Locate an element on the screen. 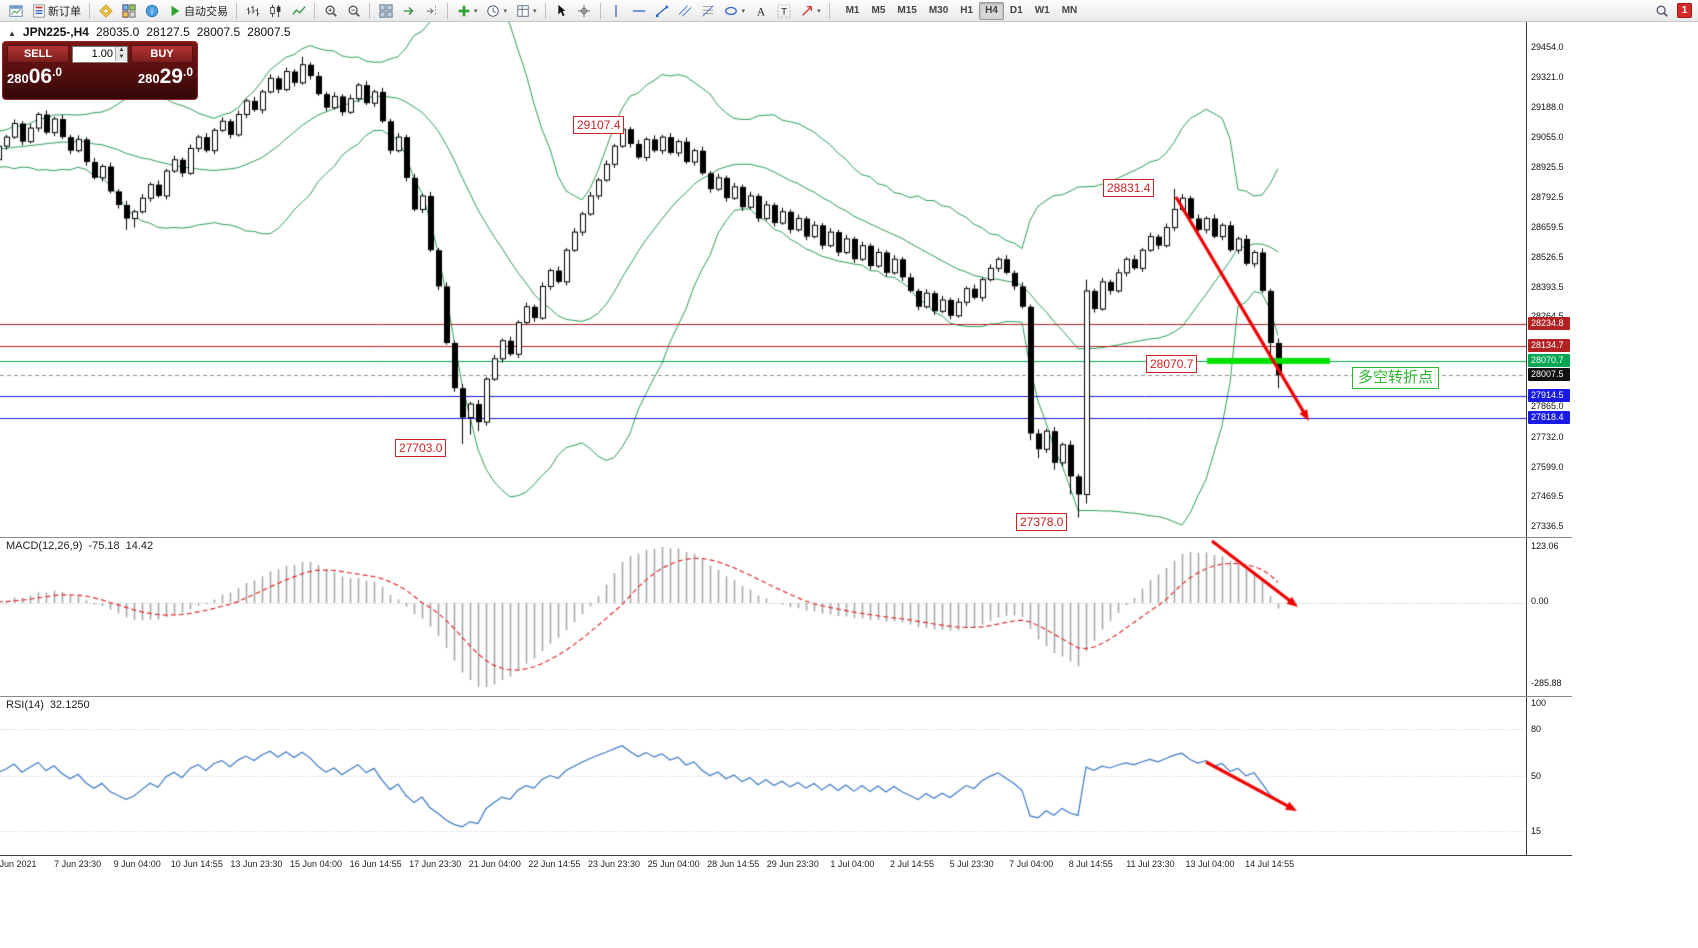  buy-price: 28029.0 is located at coordinates (165, 76).